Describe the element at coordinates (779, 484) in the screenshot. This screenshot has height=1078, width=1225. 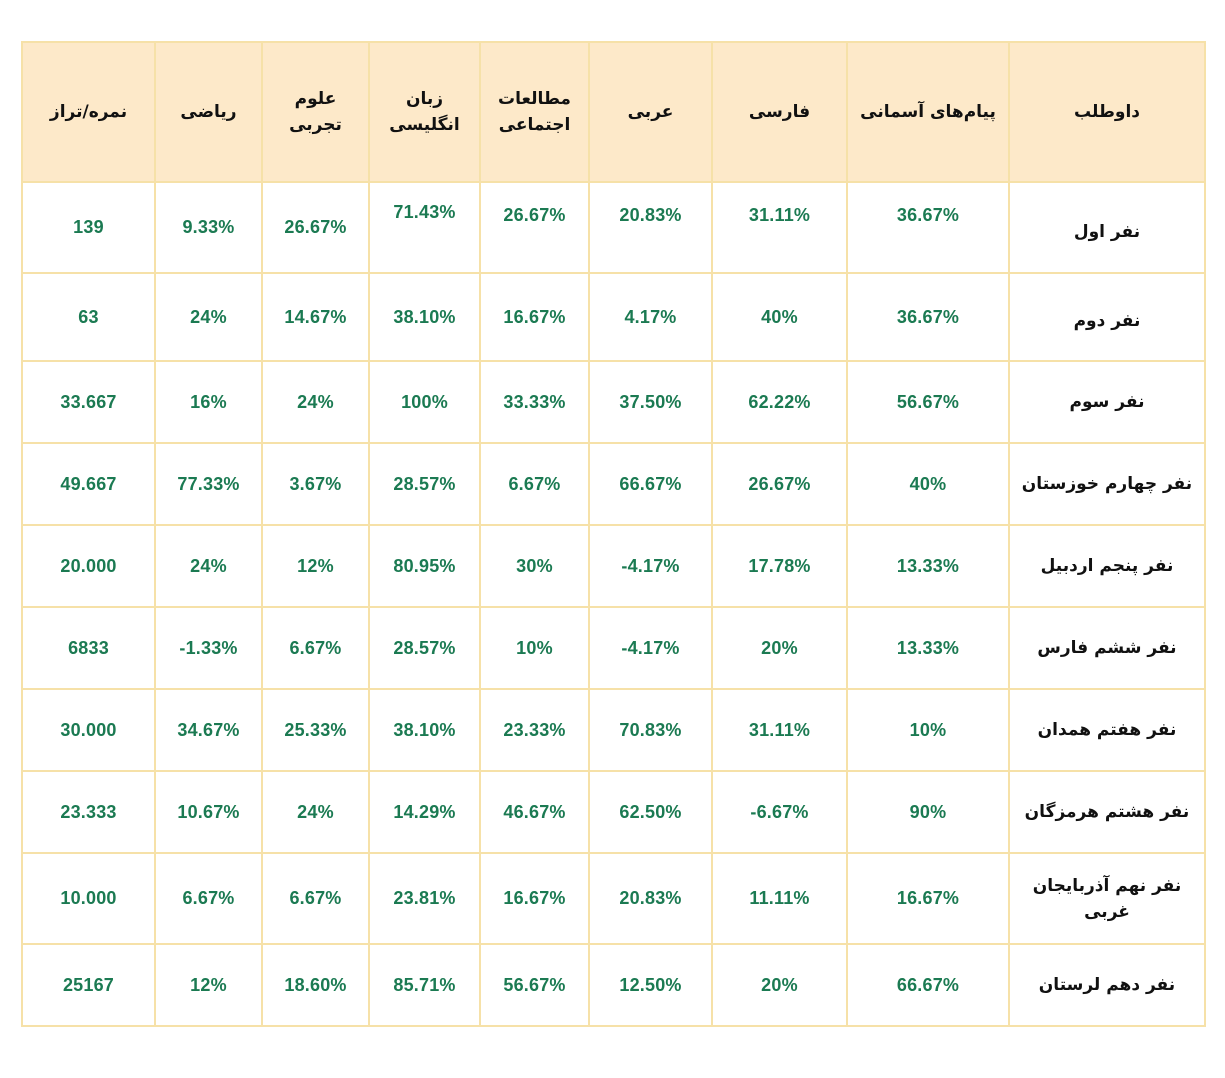
I see `persian-value: 26.67%` at that location.